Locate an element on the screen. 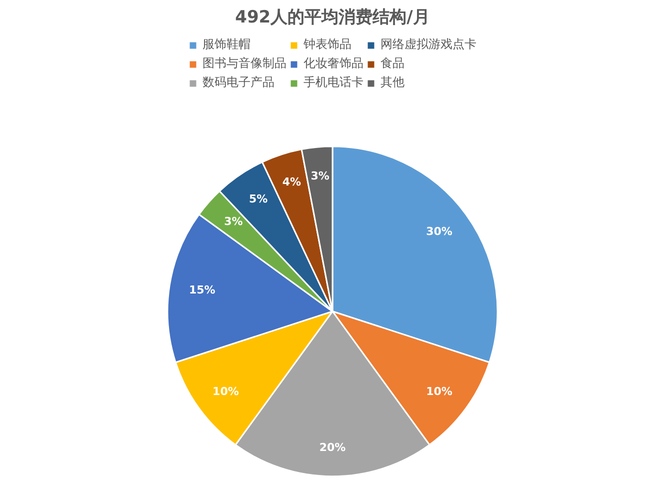  data-label: 15% is located at coordinates (202, 290).